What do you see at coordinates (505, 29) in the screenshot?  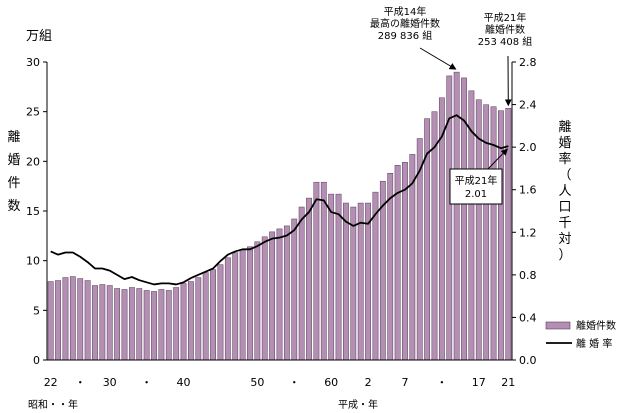 I see `annotation-h21-count-line: 離婚件数` at bounding box center [505, 29].